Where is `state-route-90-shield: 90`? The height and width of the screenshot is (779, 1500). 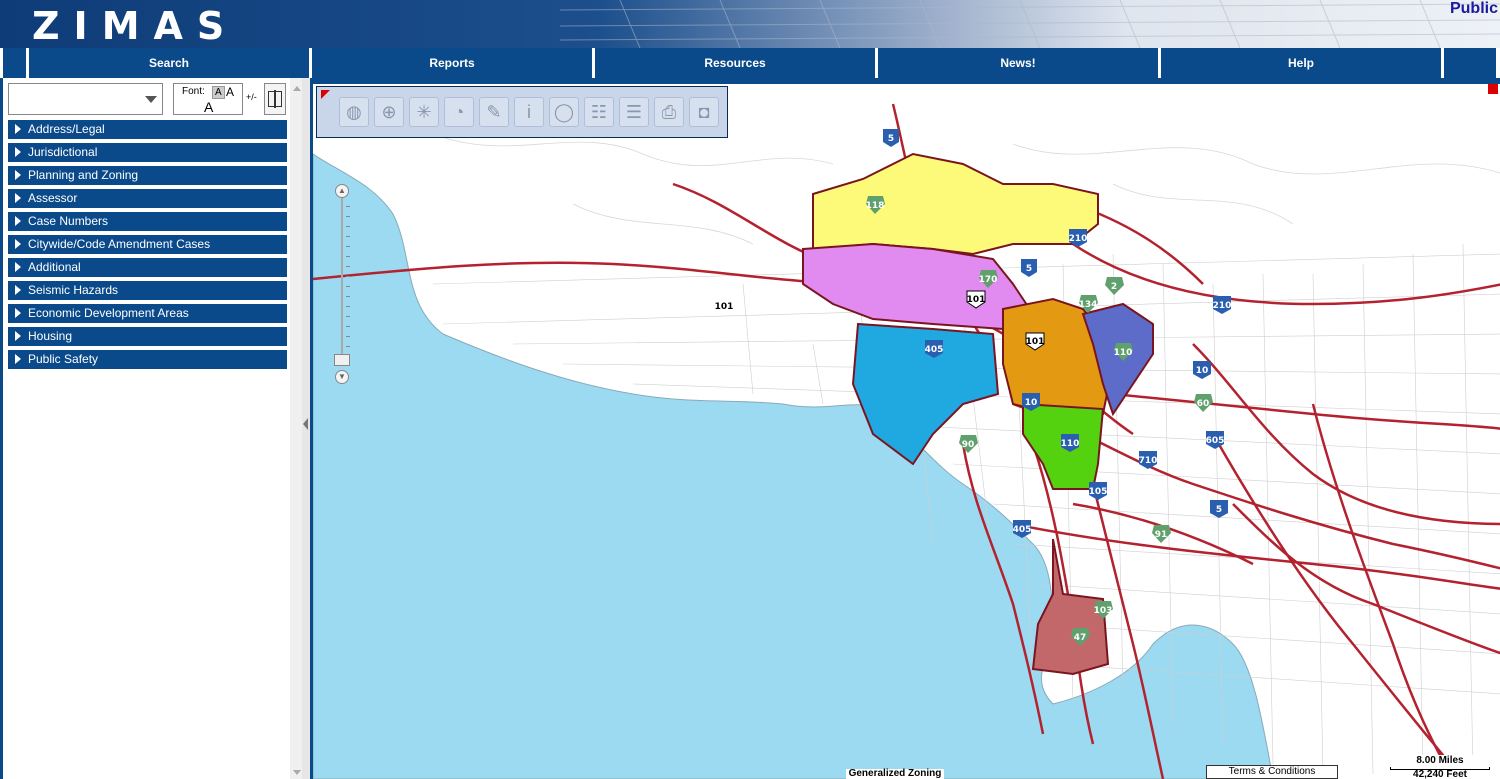
state-route-90-shield: 90 is located at coordinates (968, 444).